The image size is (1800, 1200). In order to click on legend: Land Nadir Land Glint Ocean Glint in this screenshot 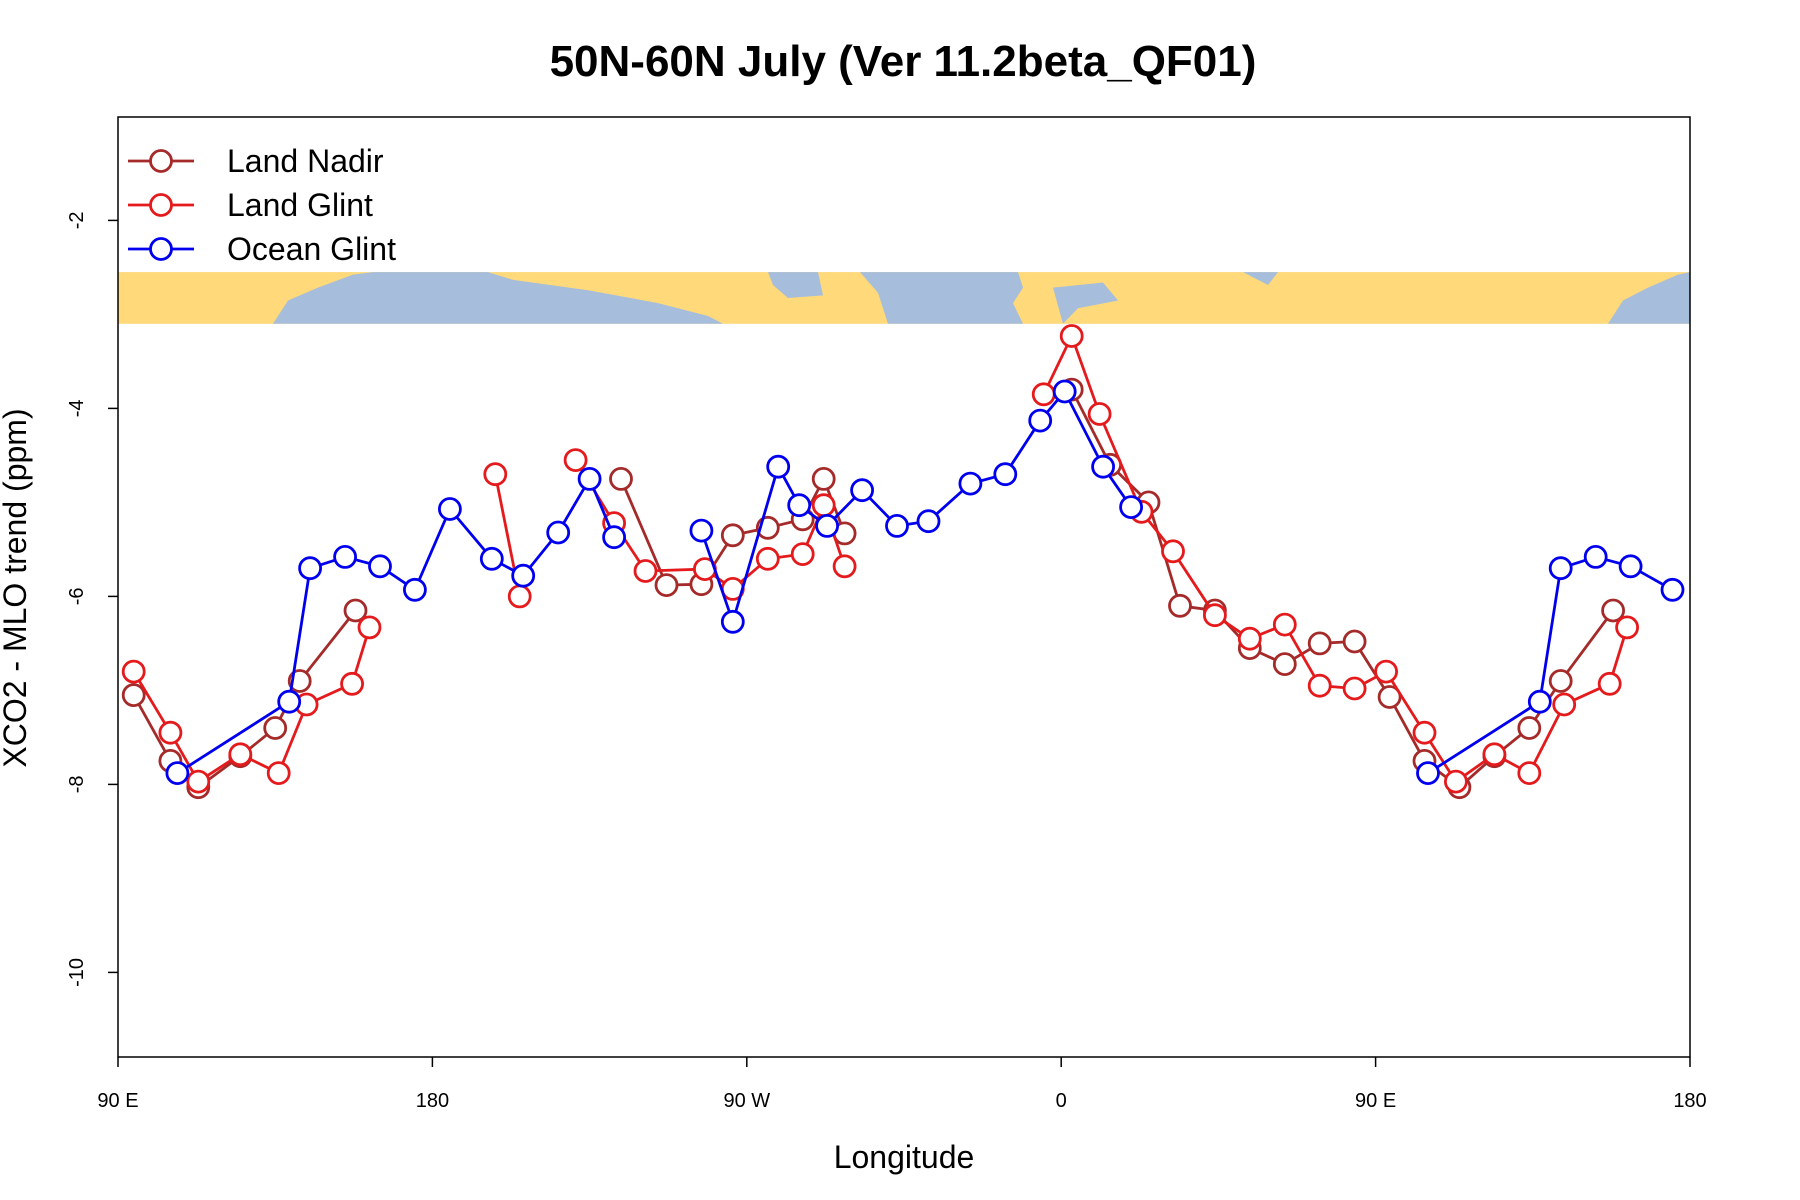, I will do `click(262, 205)`.